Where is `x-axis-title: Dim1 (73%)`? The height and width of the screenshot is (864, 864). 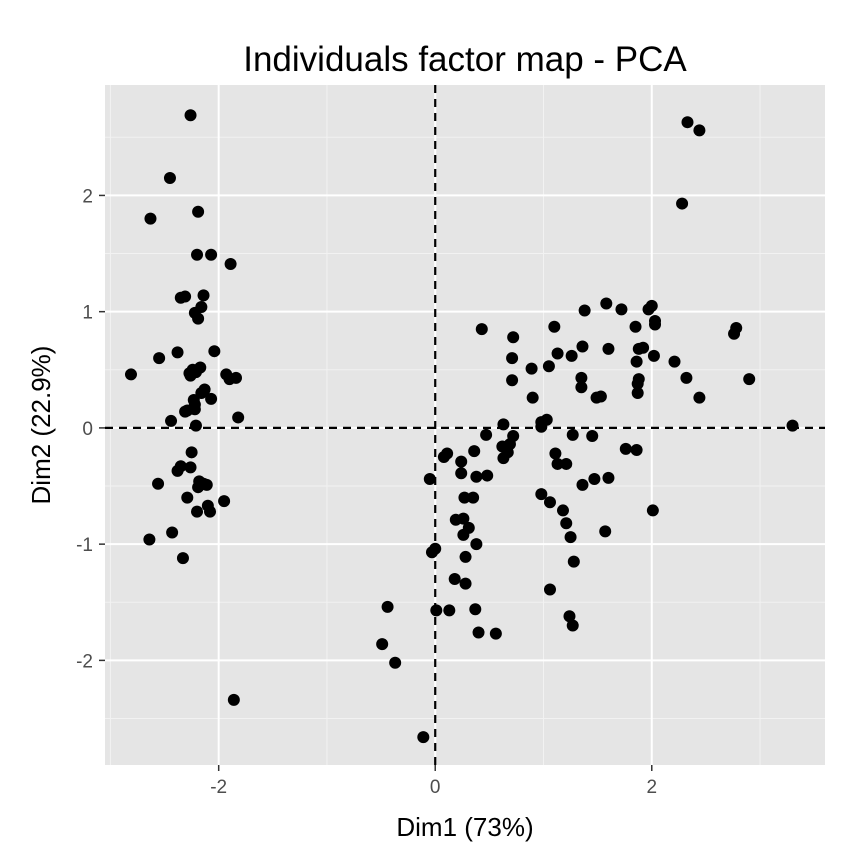
x-axis-title: Dim1 (73%) is located at coordinates (464, 827).